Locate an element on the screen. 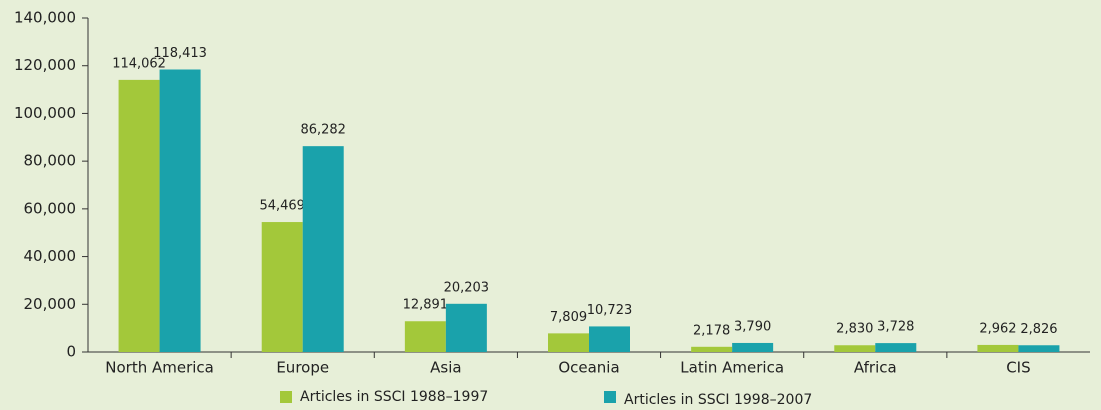  y-tick-label: 40,000 is located at coordinates (50, 256).